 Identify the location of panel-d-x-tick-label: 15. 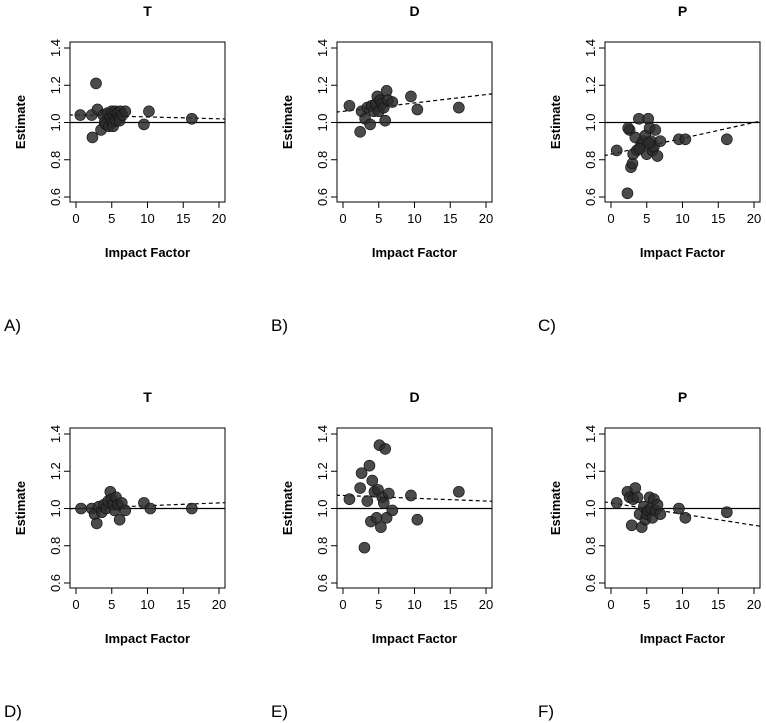
(183, 604).